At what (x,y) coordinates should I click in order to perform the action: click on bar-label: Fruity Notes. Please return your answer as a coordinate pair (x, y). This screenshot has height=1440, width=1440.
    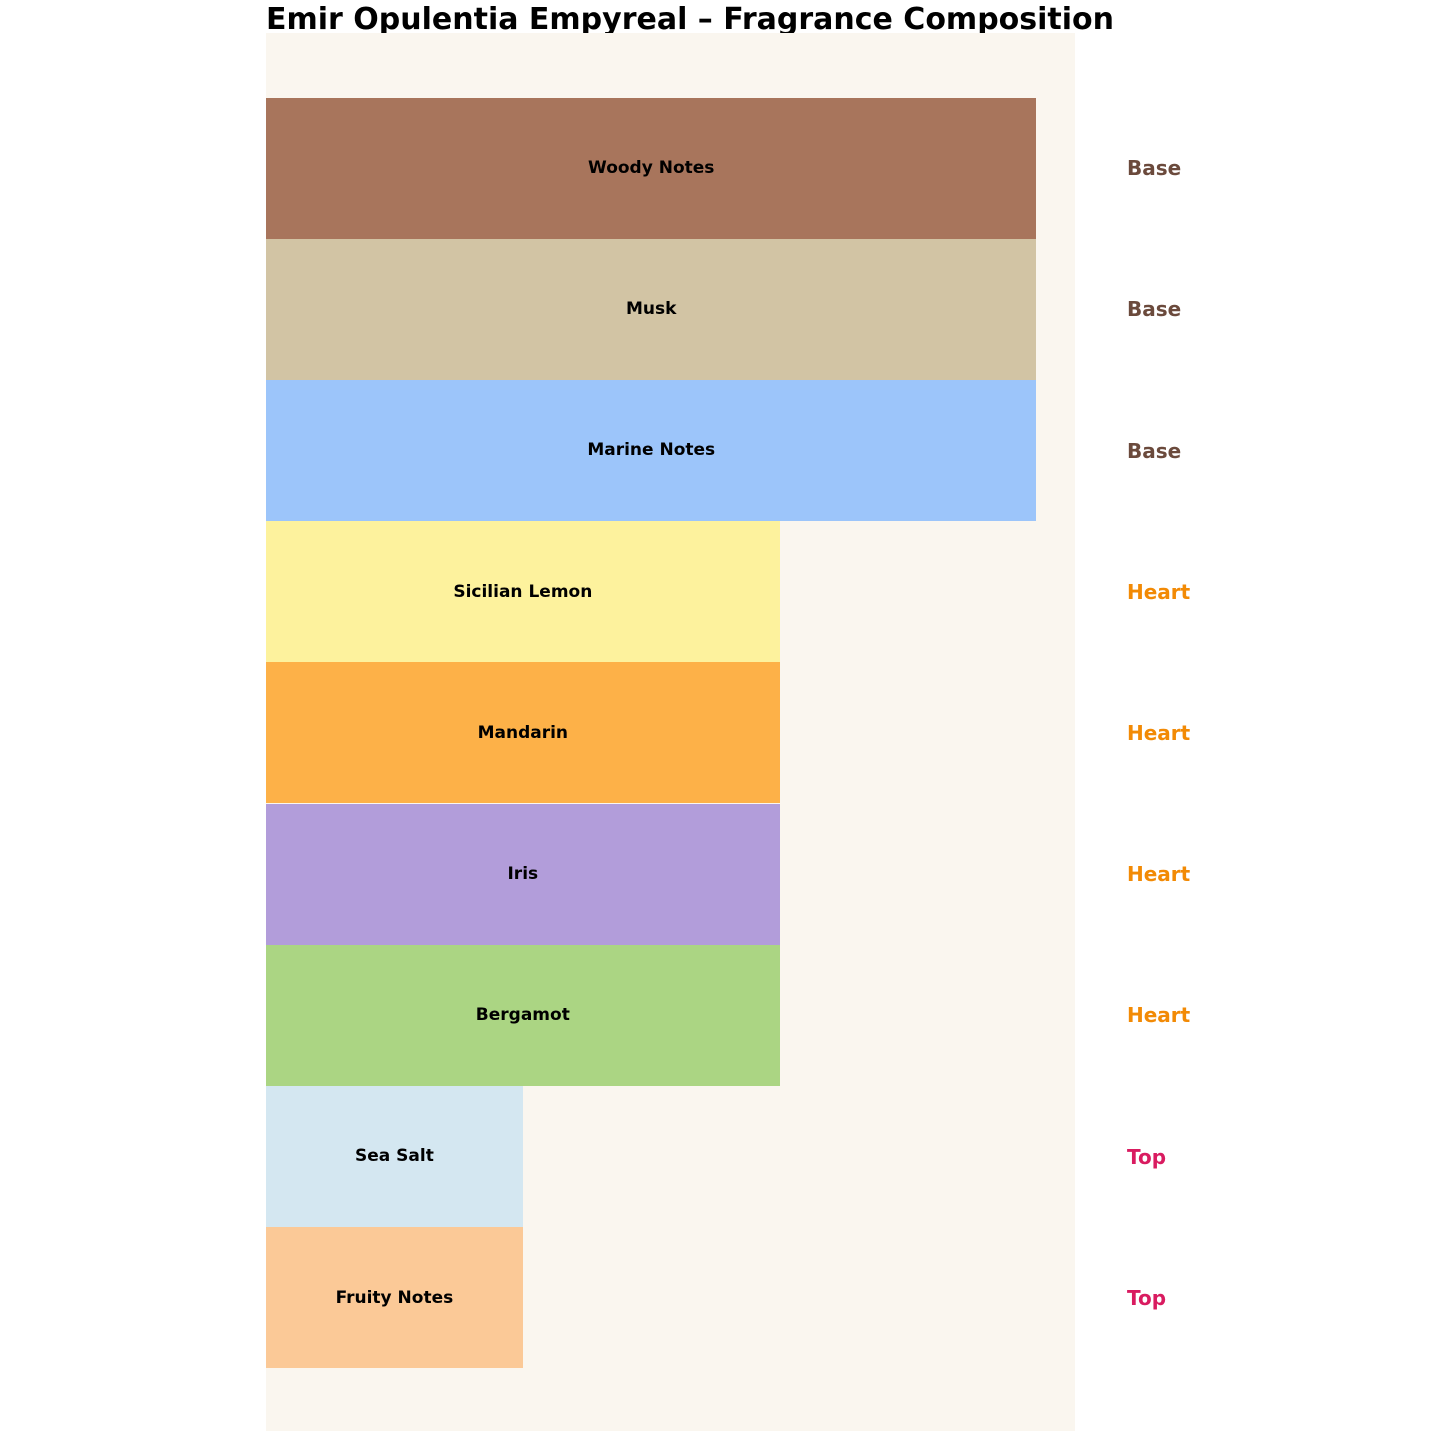
    Looking at the image, I should click on (394, 1297).